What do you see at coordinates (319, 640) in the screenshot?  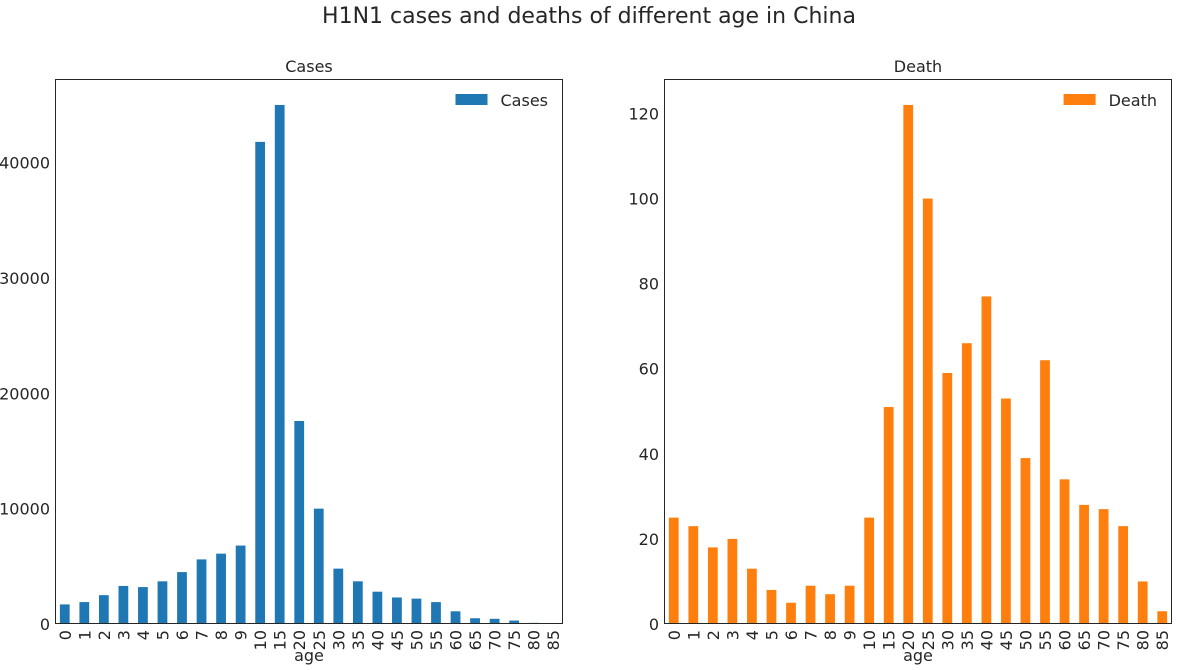 I see `cases-xtick-label-25: 25` at bounding box center [319, 640].